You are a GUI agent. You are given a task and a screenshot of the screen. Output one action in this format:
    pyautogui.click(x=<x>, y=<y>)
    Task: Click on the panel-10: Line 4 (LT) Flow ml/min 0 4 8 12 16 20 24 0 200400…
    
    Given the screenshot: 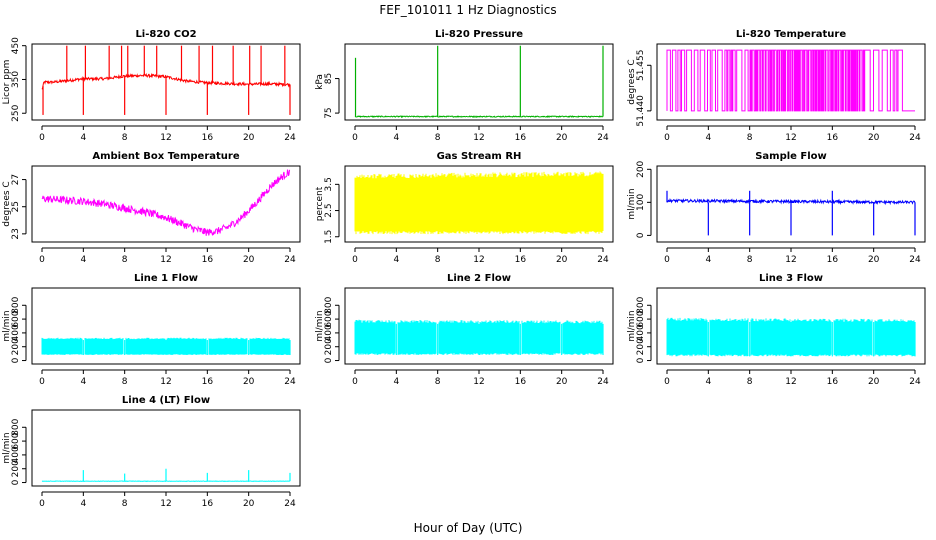 What is the action you would take?
    pyautogui.click(x=151, y=452)
    